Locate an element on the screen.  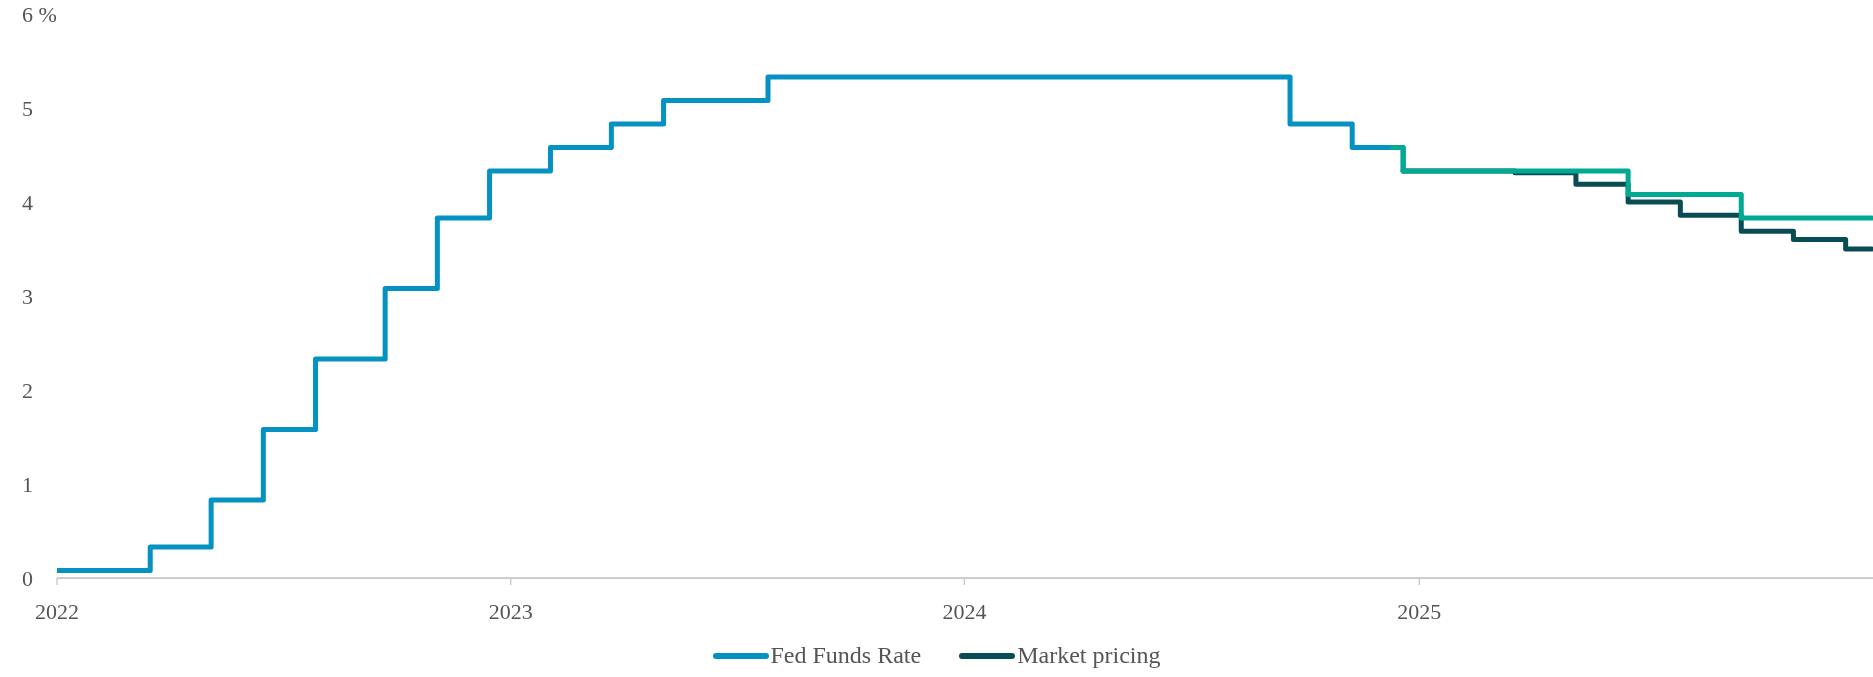
y-tick-label: 6 % is located at coordinates (39, 14).